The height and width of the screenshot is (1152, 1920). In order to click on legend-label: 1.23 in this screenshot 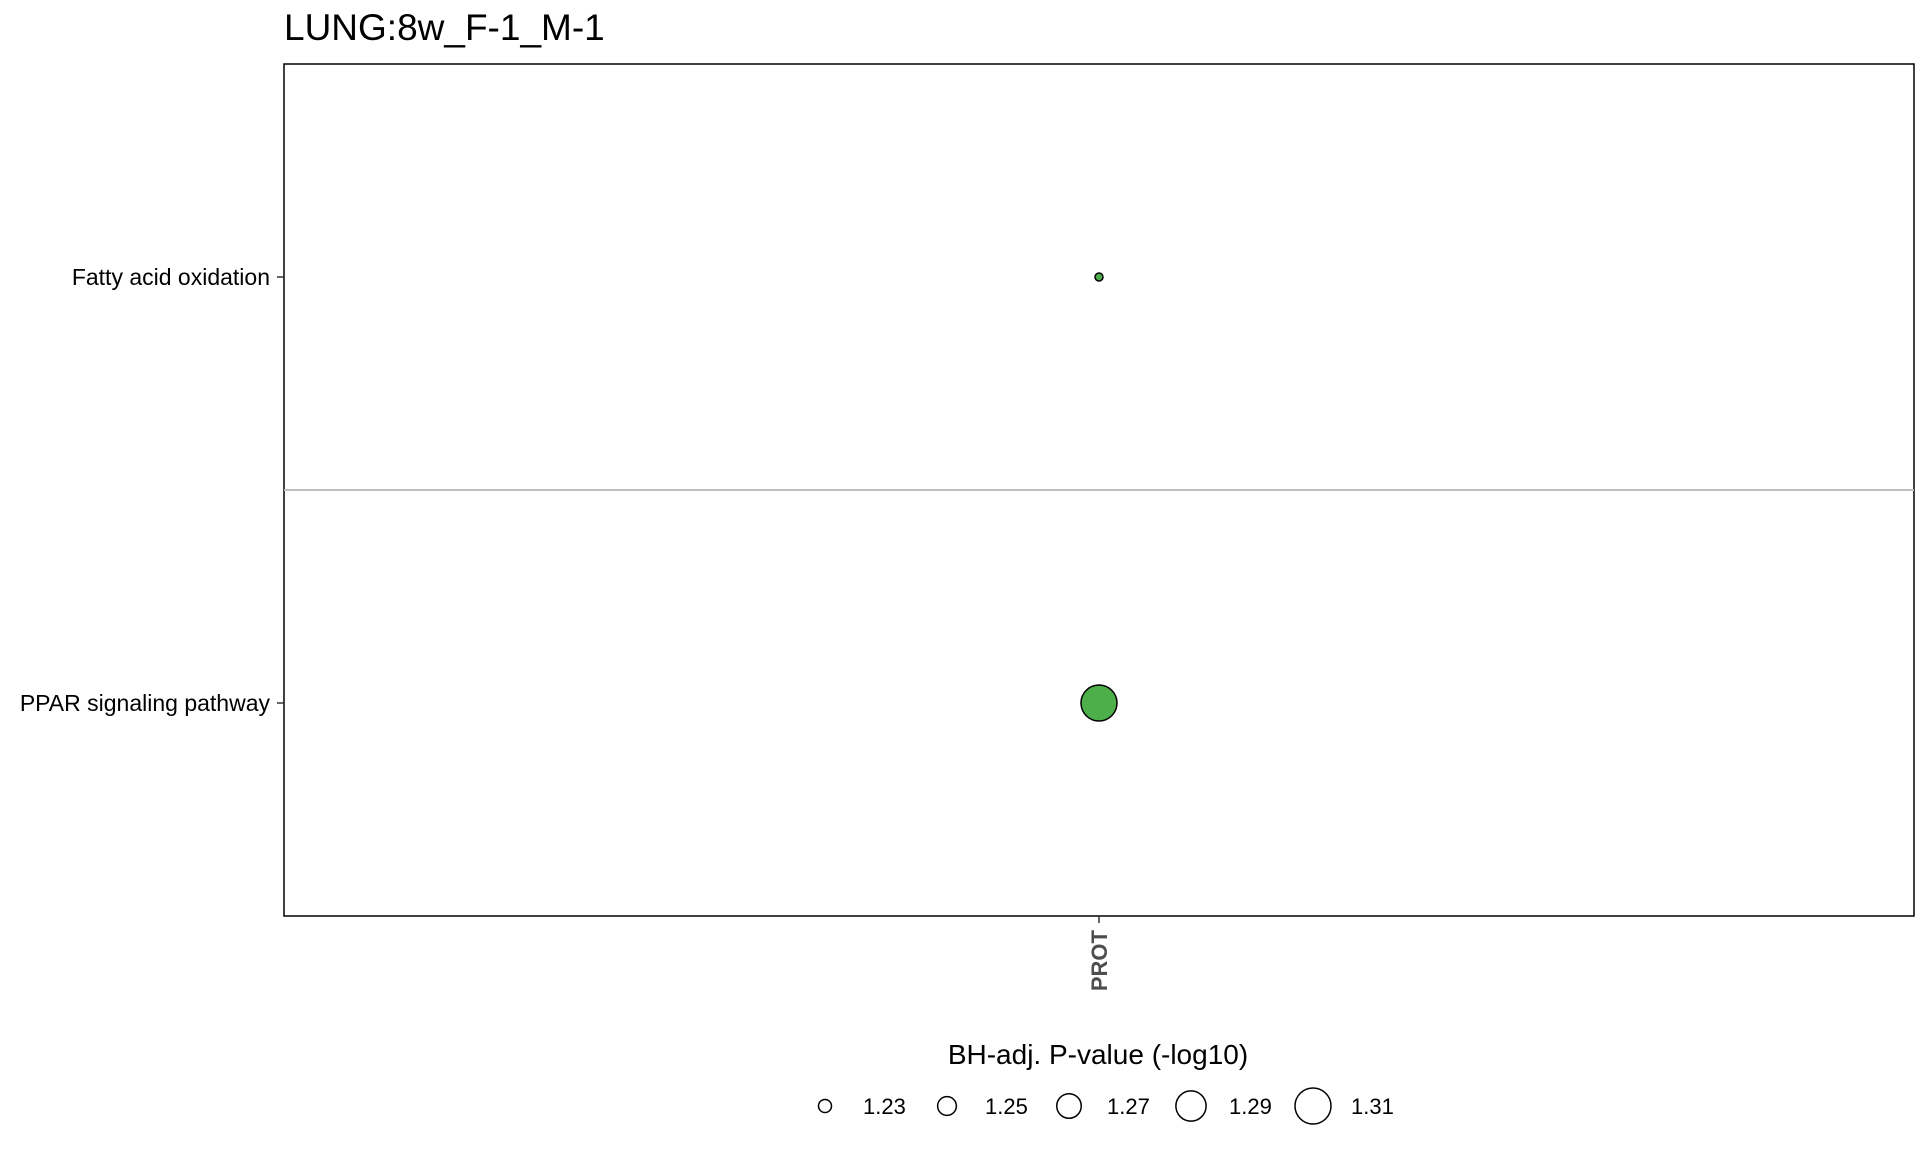, I will do `click(884, 1106)`.